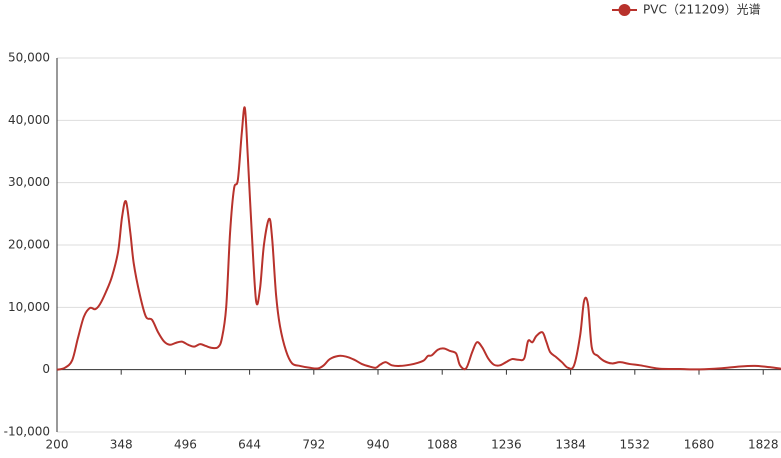  I want to click on y-tick-label: 10,000, so click(29, 307).